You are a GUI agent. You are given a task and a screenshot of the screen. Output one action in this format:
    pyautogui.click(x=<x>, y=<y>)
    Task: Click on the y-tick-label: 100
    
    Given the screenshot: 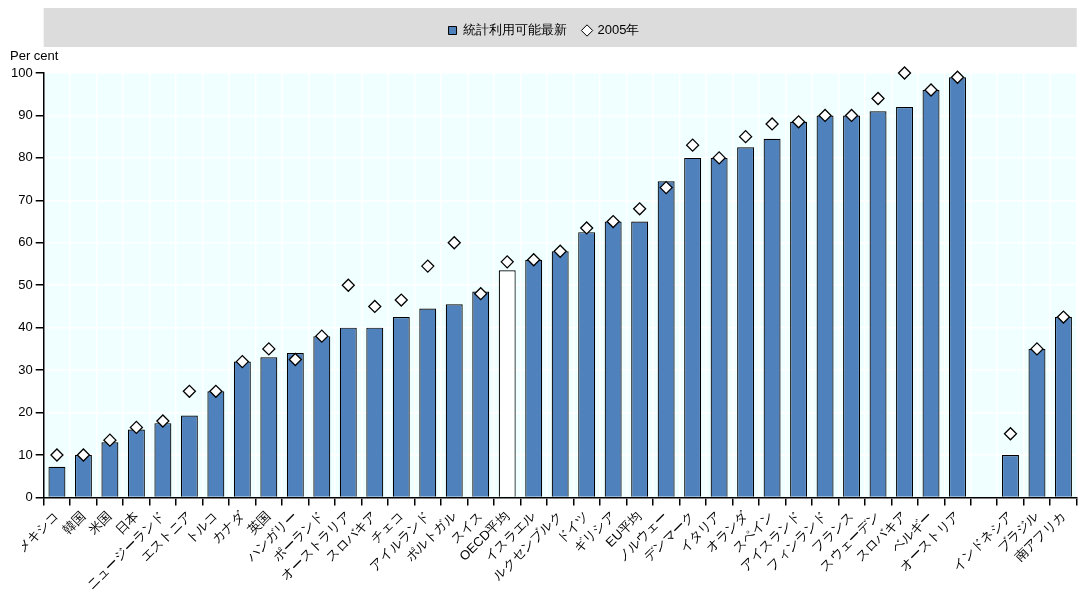 What is the action you would take?
    pyautogui.click(x=21, y=72)
    